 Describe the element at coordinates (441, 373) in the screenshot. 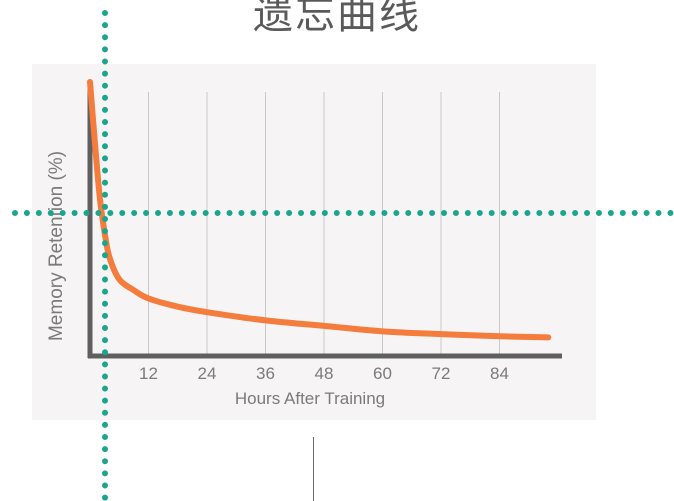

I see `x-tick-label-72: 72` at that location.